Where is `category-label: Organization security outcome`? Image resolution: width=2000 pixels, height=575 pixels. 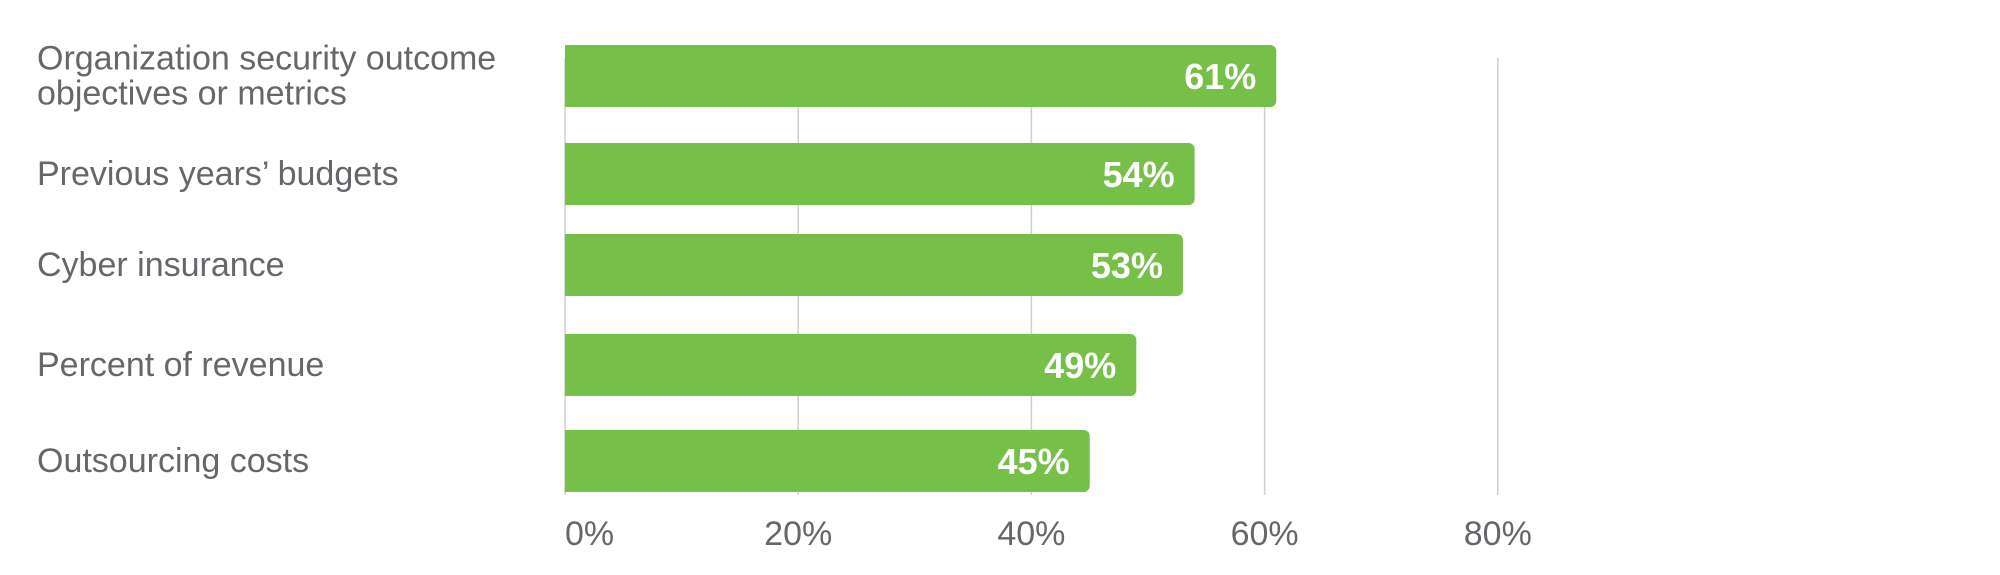
category-label: Organization security outcome is located at coordinates (266, 59).